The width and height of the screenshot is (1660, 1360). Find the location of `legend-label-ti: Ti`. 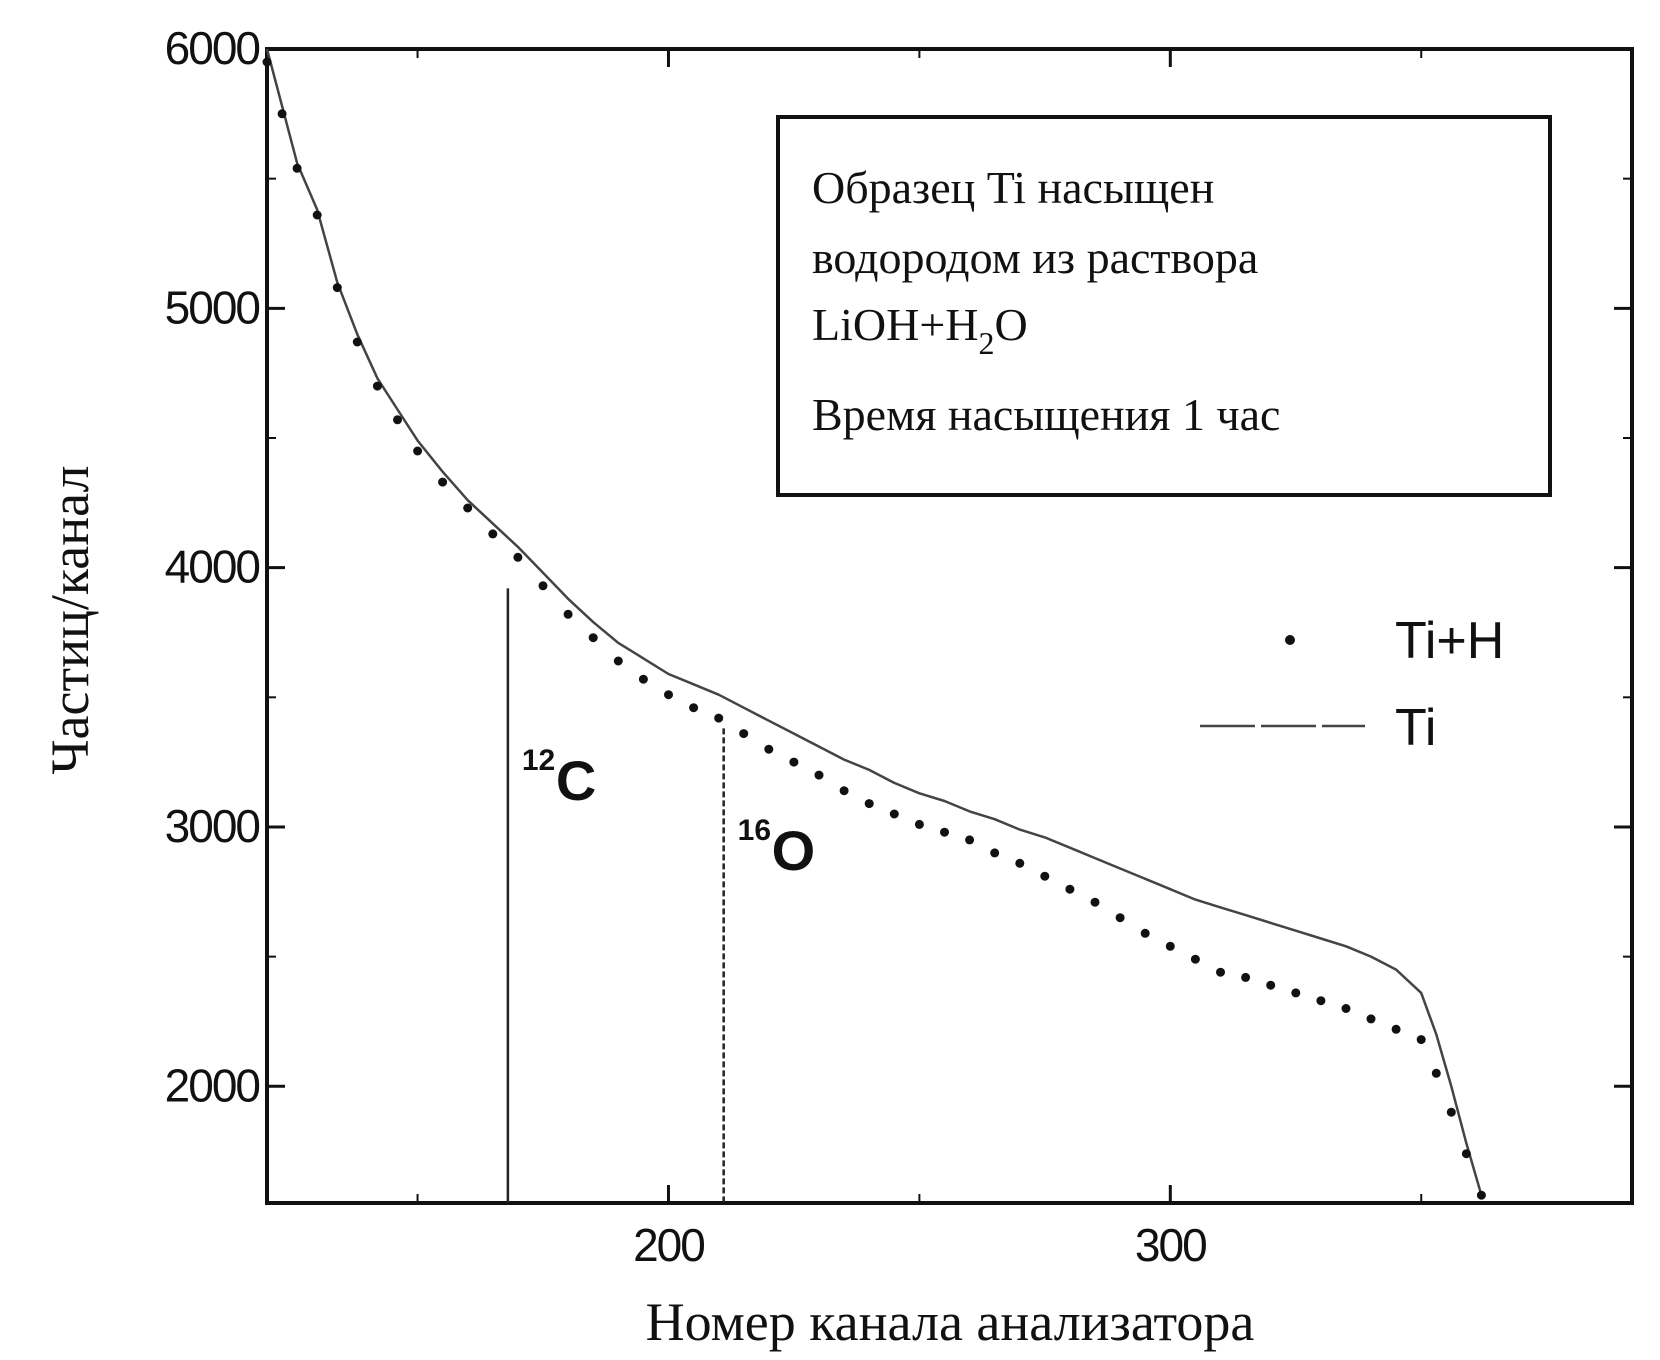

legend-label-ti: Ti is located at coordinates (1415, 728).